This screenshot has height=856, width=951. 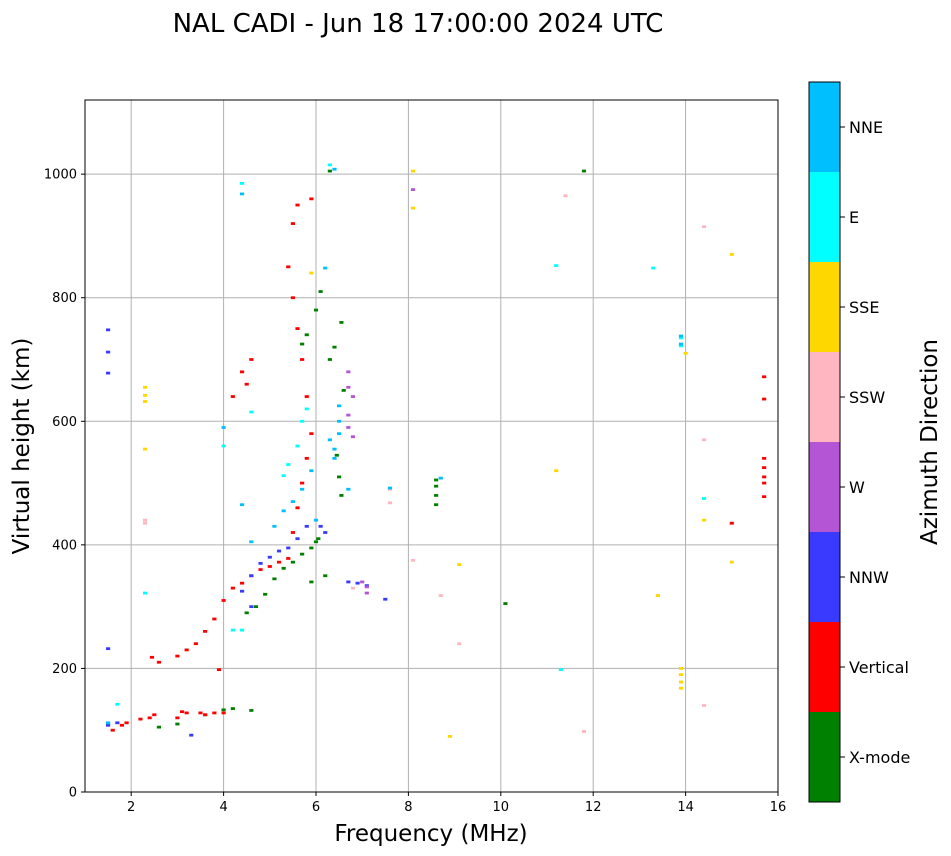 What do you see at coordinates (60, 175) in the screenshot?
I see `y-tick-label: 1000` at bounding box center [60, 175].